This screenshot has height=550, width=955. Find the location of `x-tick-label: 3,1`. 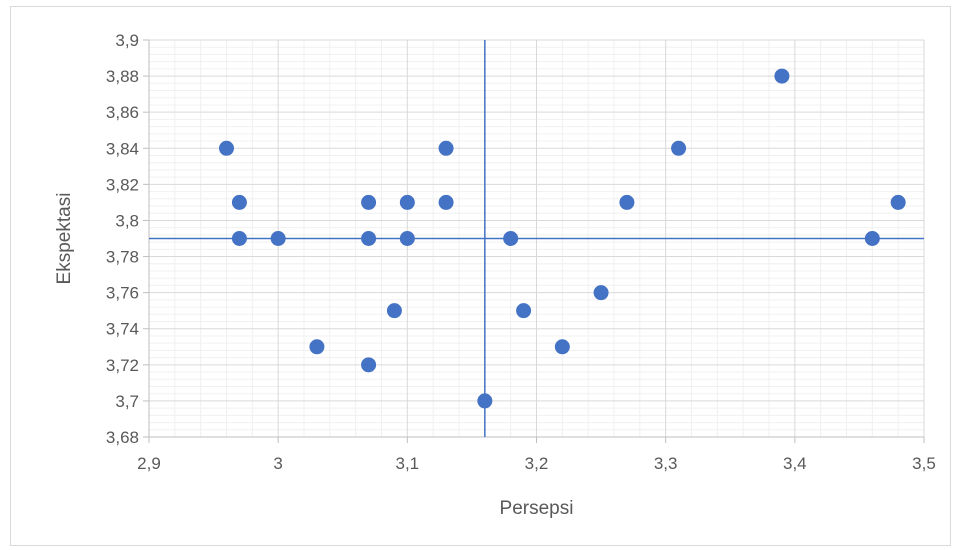

x-tick-label: 3,1 is located at coordinates (408, 463).